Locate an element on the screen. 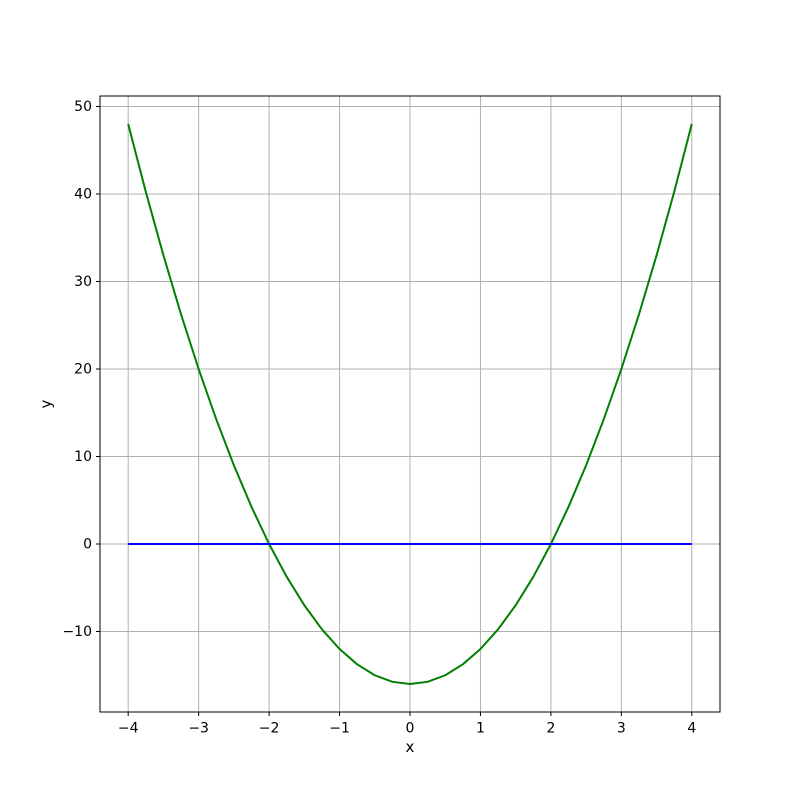  x-axis-label: x is located at coordinates (410, 747).